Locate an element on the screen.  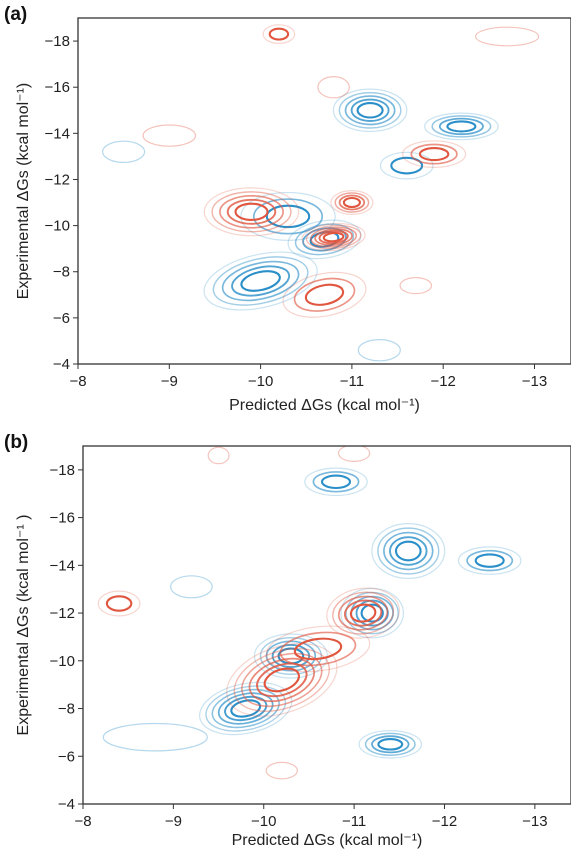
y-tick-label: −18 is located at coordinates (62, 470).